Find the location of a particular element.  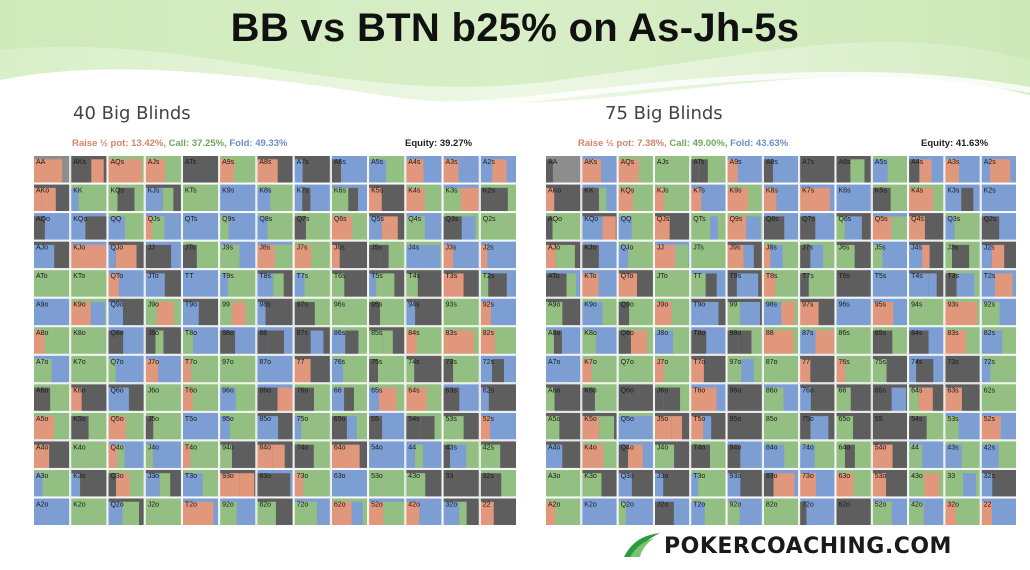

hand-cell-85o: 85o is located at coordinates (275, 426).